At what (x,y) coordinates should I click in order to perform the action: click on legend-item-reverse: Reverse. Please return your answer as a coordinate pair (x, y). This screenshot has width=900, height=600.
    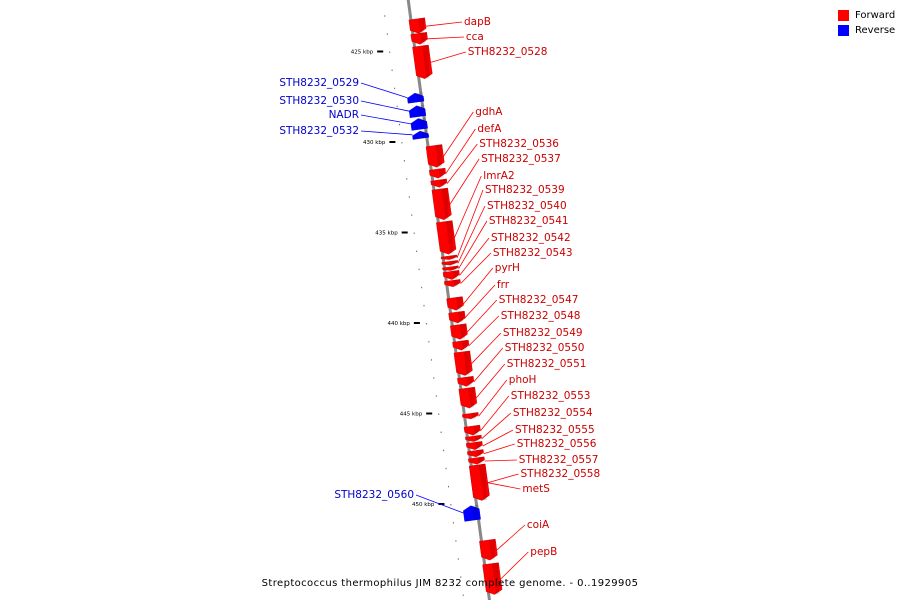
    Looking at the image, I should click on (866, 30).